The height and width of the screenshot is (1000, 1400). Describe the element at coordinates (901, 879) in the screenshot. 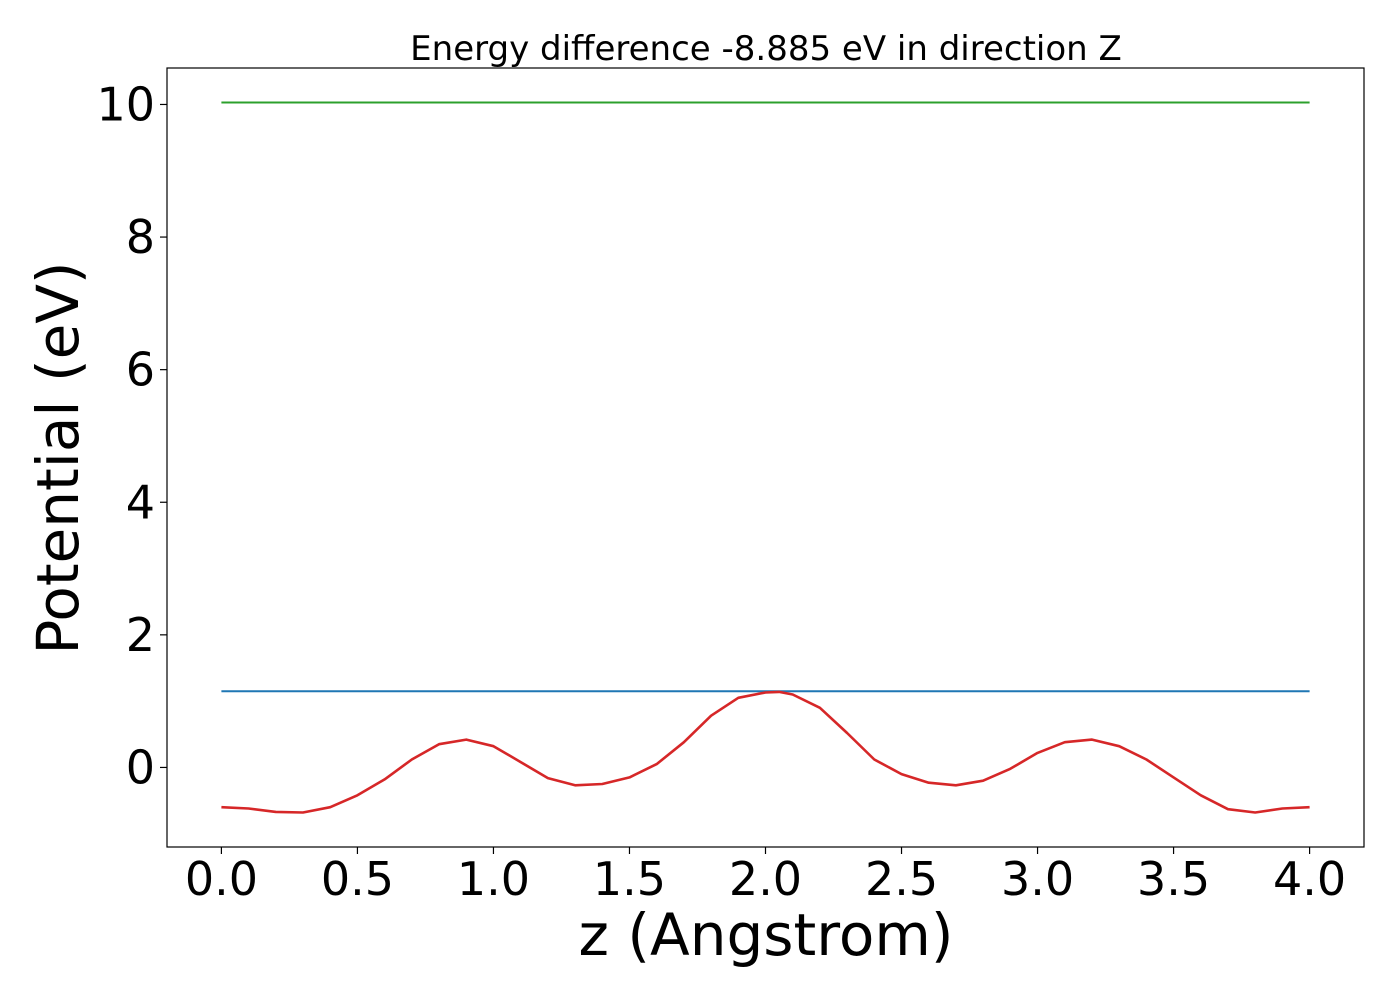

I see `x-tick-label: 2.5` at that location.